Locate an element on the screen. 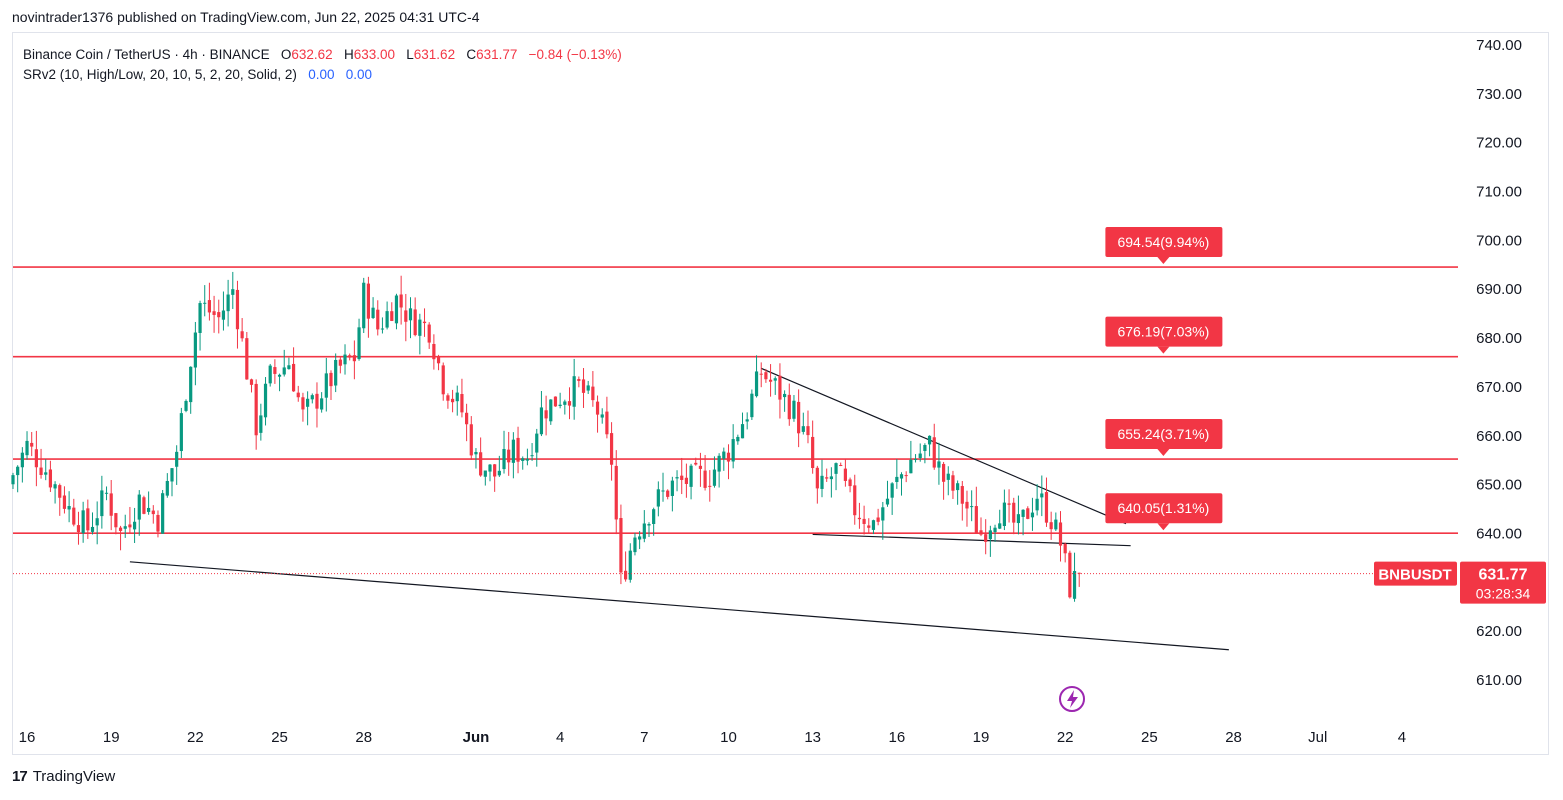 The height and width of the screenshot is (800, 1563). level-label-text: 694.54(9.94%) is located at coordinates (1163, 242).